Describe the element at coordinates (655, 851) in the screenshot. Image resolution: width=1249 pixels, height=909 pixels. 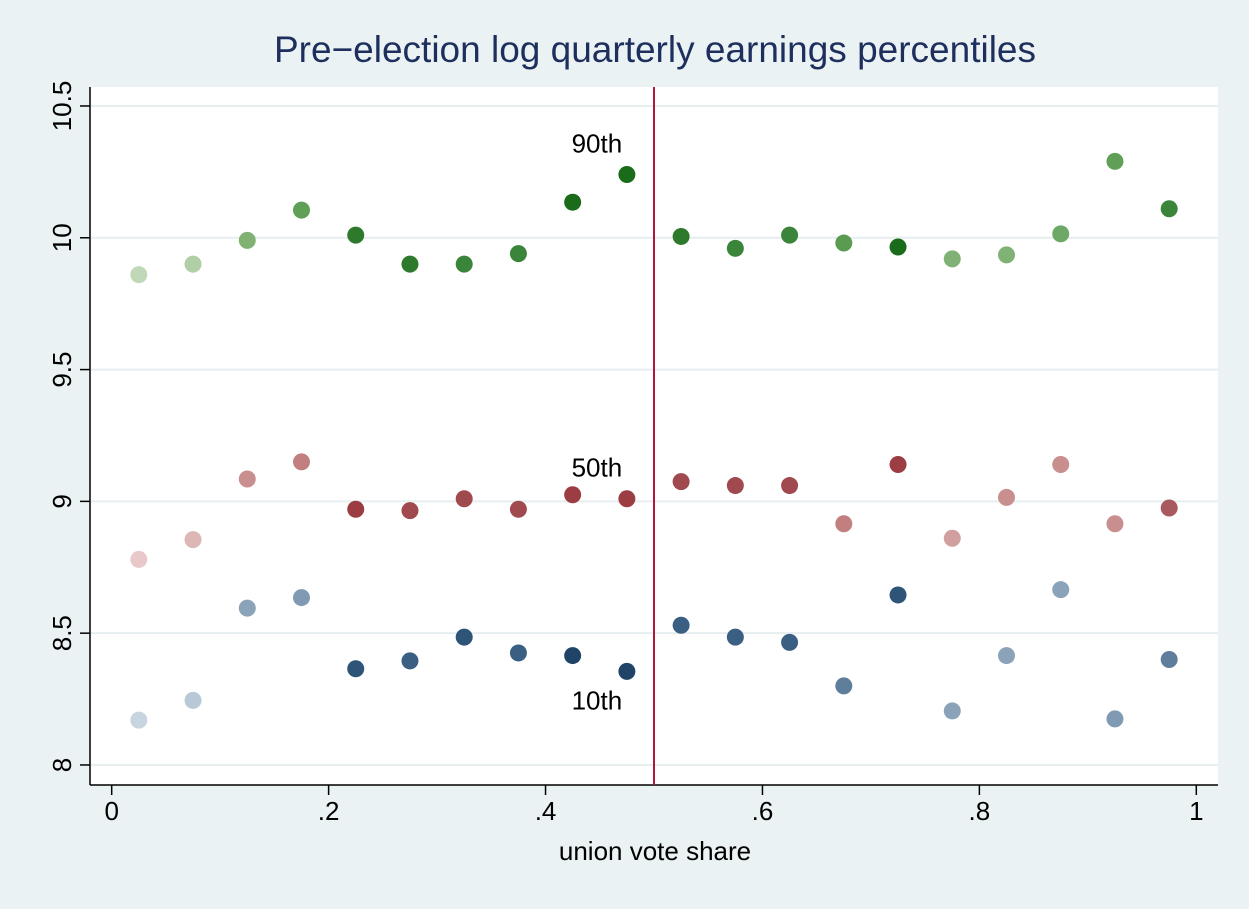
I see `x-axis-label: union vote share` at that location.